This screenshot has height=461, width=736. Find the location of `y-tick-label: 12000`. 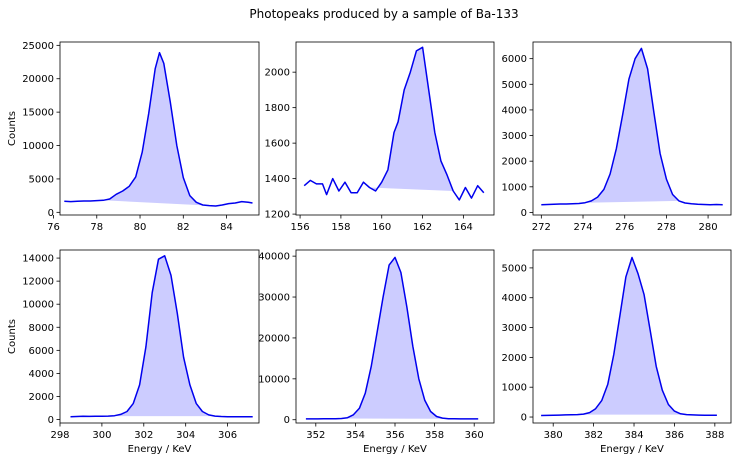

y-tick-label: 12000 is located at coordinates (38, 282).